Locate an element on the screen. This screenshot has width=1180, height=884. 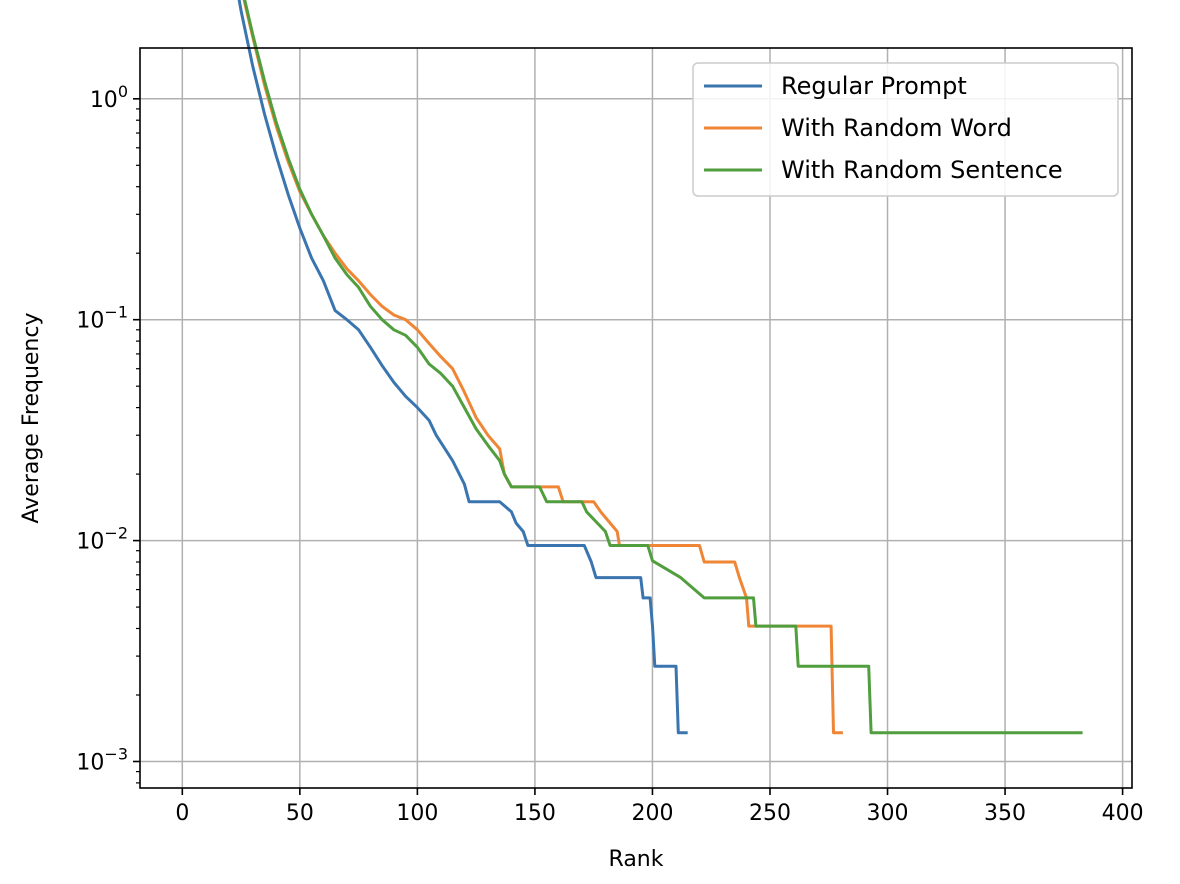
legend-box is located at coordinates (905, 129).